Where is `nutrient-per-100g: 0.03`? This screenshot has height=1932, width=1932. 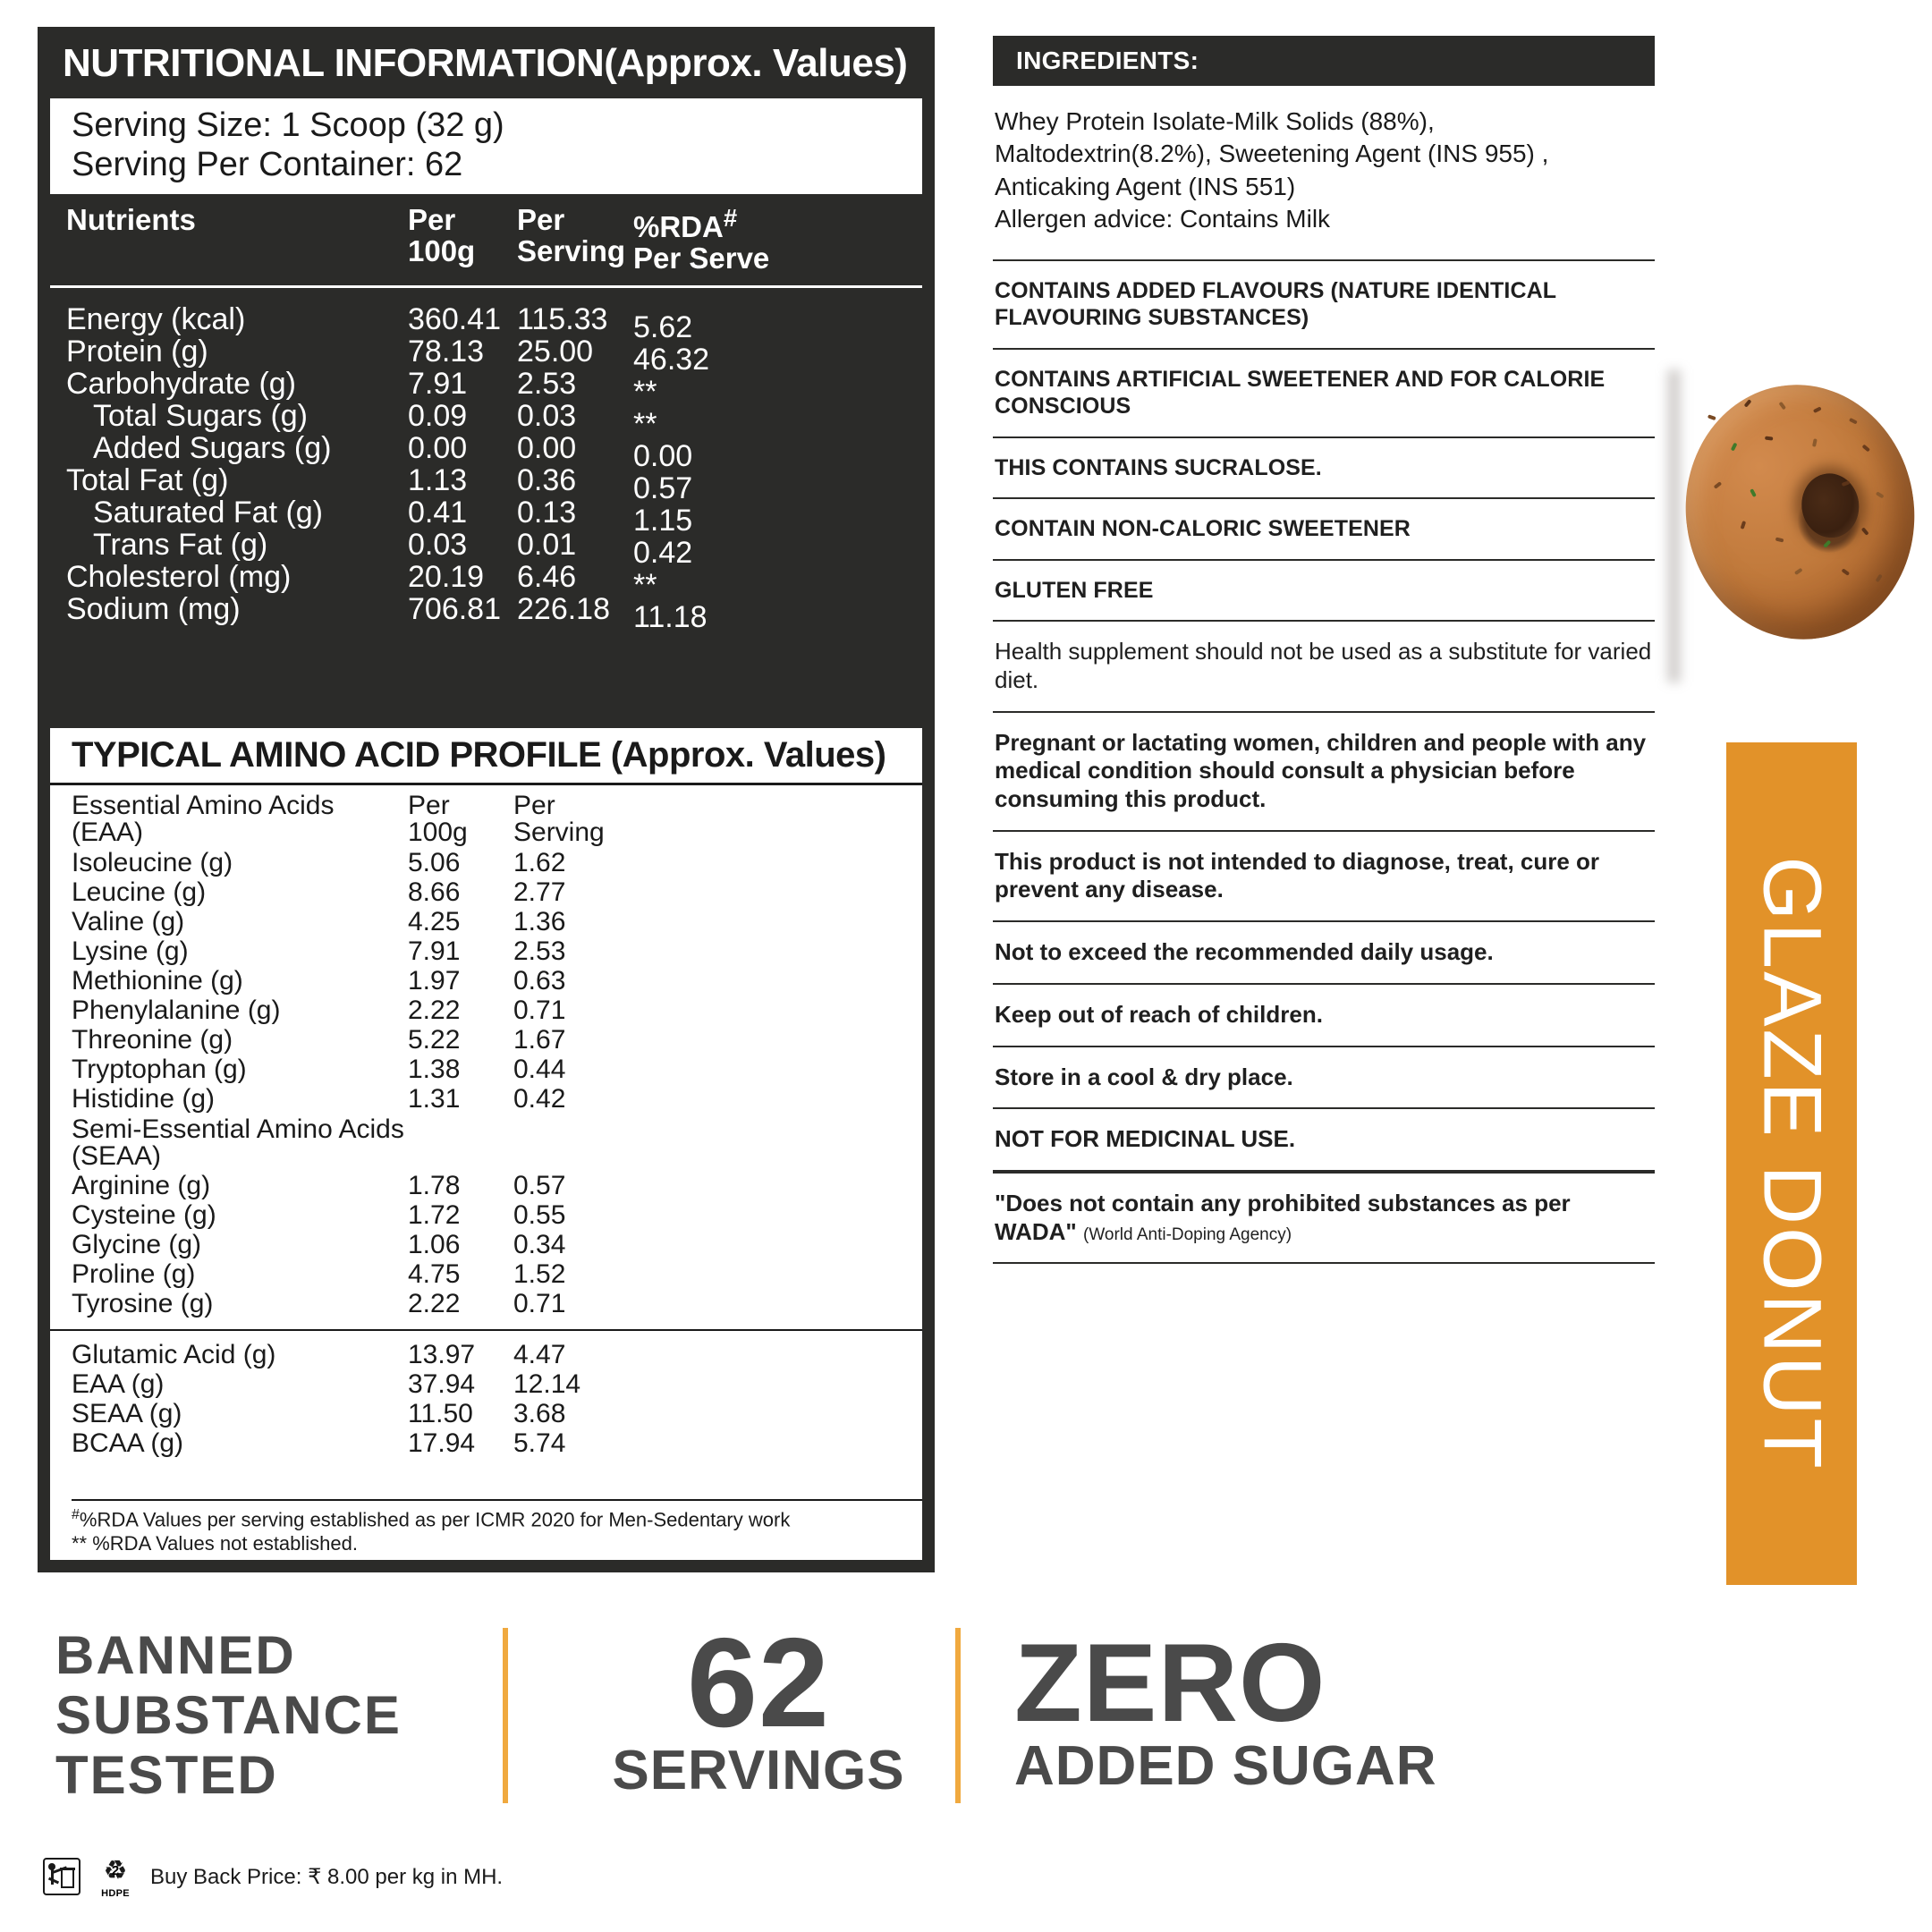 nutrient-per-100g: 0.03 is located at coordinates (438, 544).